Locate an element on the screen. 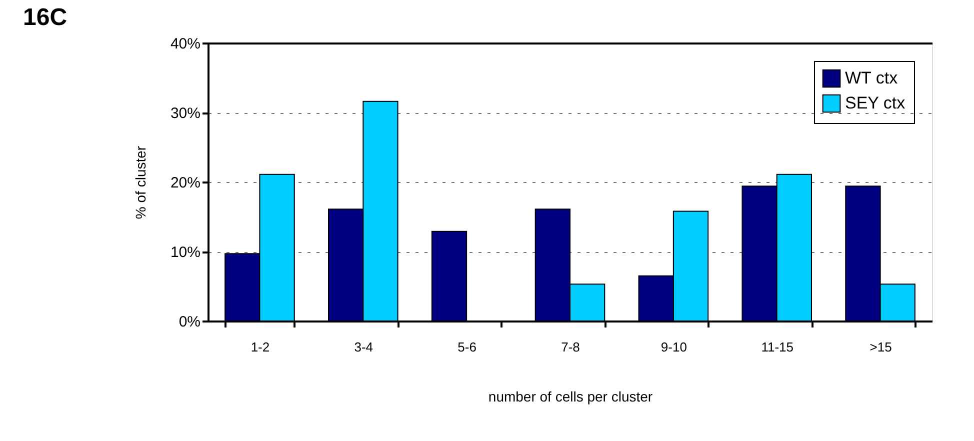 The height and width of the screenshot is (441, 974). y-tick-label: 40% is located at coordinates (185, 44).